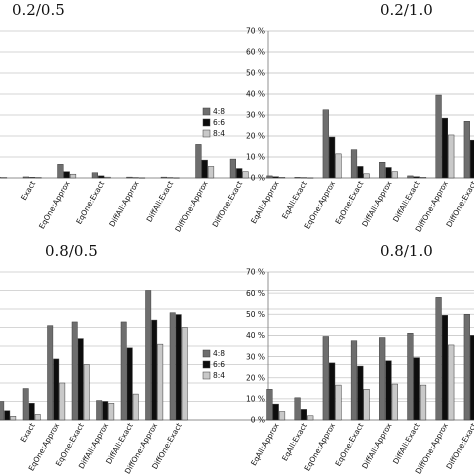  What do you see at coordinates (265, 202) in the screenshot?
I see `category-label: EqAll:Approx` at bounding box center [265, 202].